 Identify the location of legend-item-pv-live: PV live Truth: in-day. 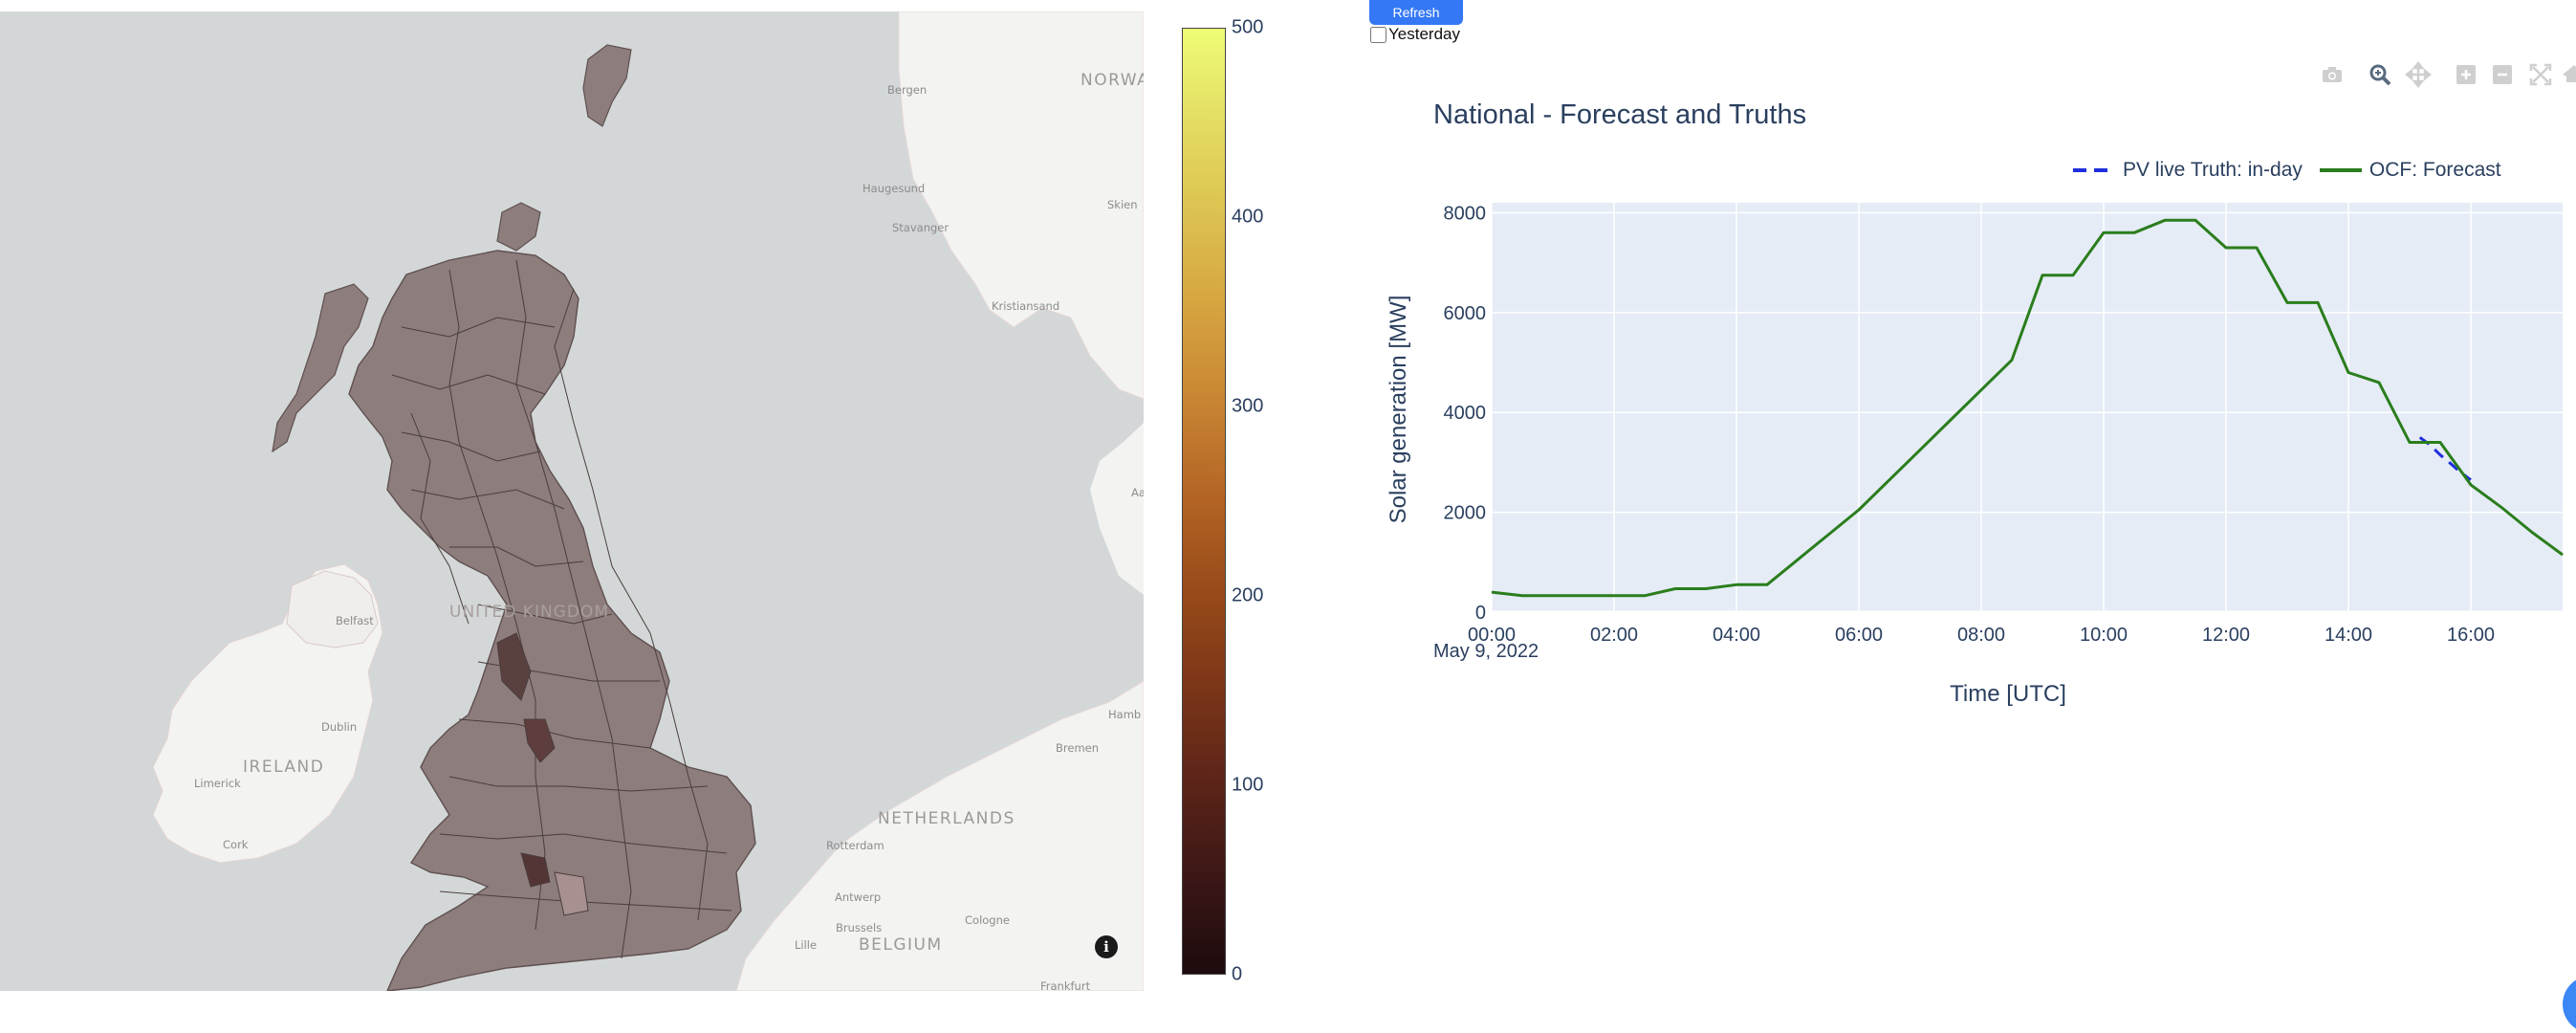
(2188, 170).